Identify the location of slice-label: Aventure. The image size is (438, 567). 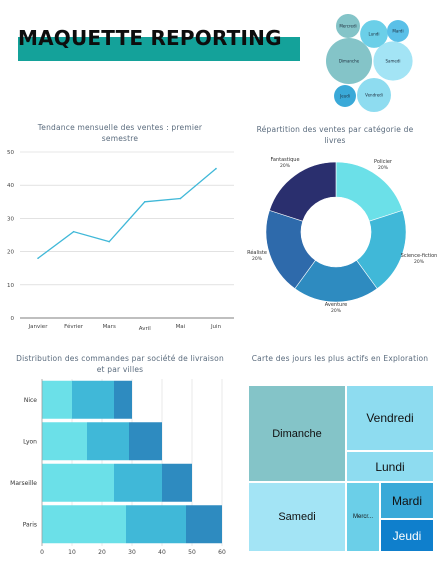
(336, 305).